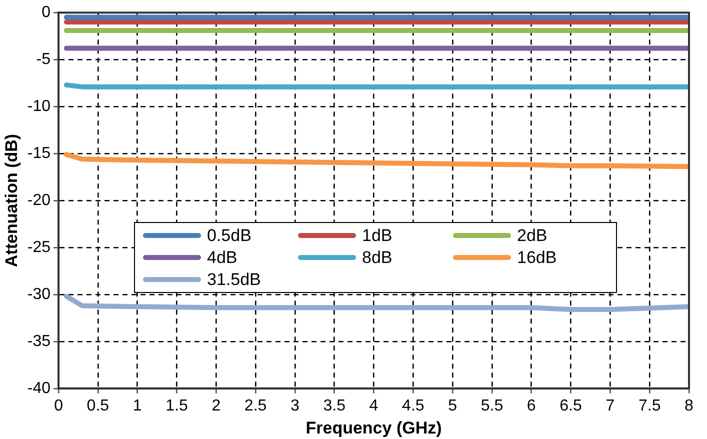  What do you see at coordinates (39, 200) in the screenshot?
I see `y-tick-label: -20` at bounding box center [39, 200].